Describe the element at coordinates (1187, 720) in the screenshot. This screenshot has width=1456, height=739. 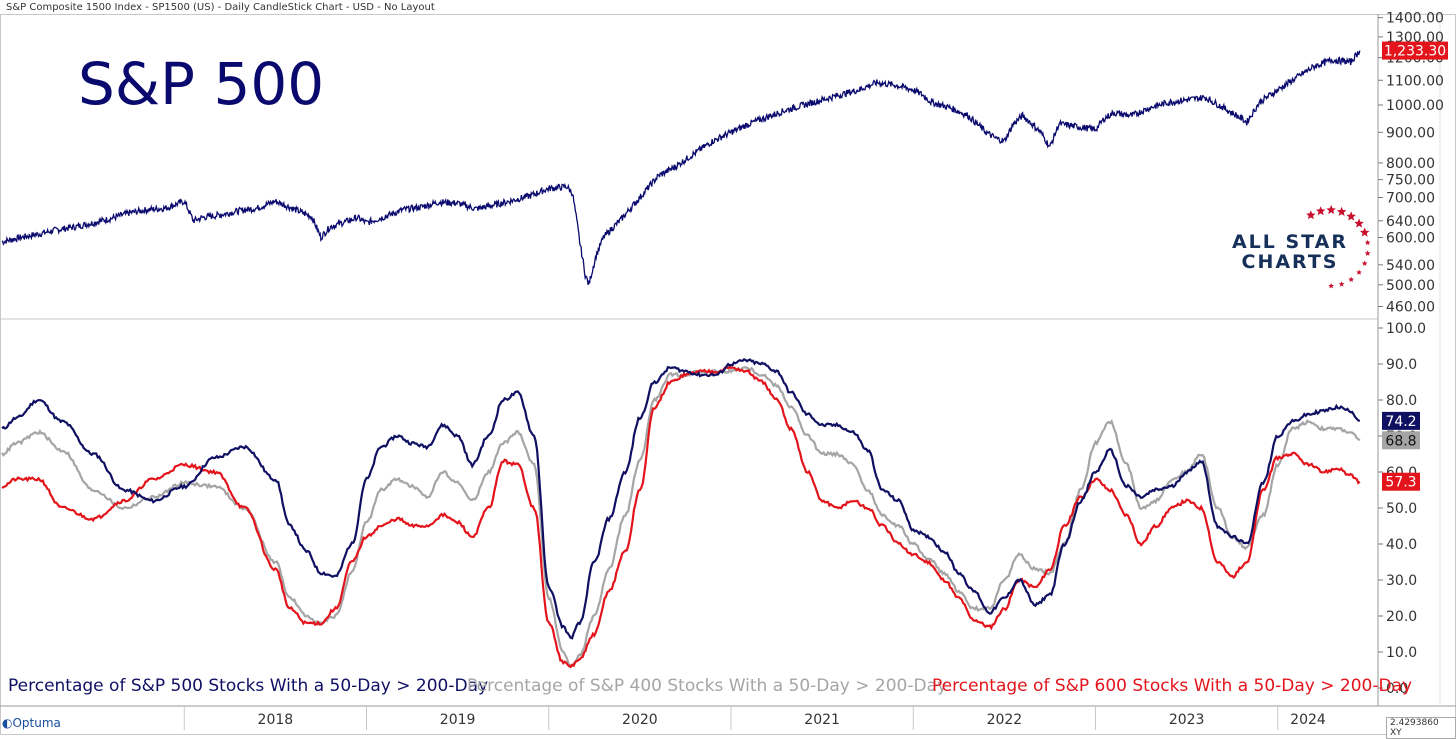
I see `x-tick-label: 2023` at that location.